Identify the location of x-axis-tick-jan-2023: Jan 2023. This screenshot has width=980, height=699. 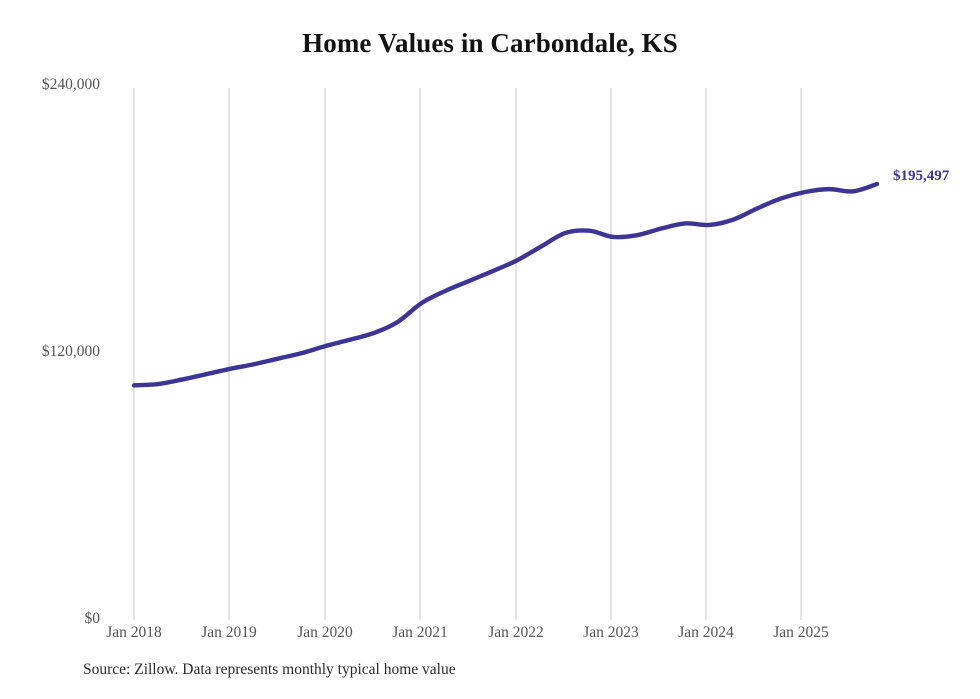
(611, 632).